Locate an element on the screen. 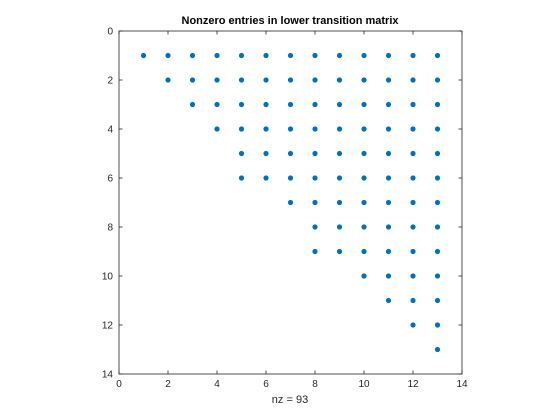  x-tick-label: 8 is located at coordinates (315, 384).